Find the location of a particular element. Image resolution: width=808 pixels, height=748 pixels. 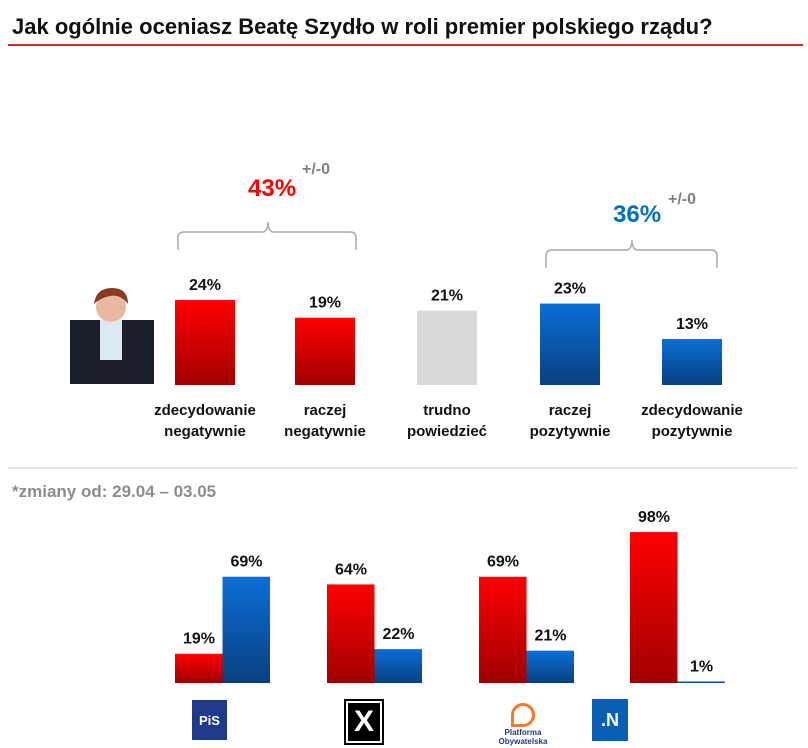

category-label: powiedzieć is located at coordinates (447, 431).